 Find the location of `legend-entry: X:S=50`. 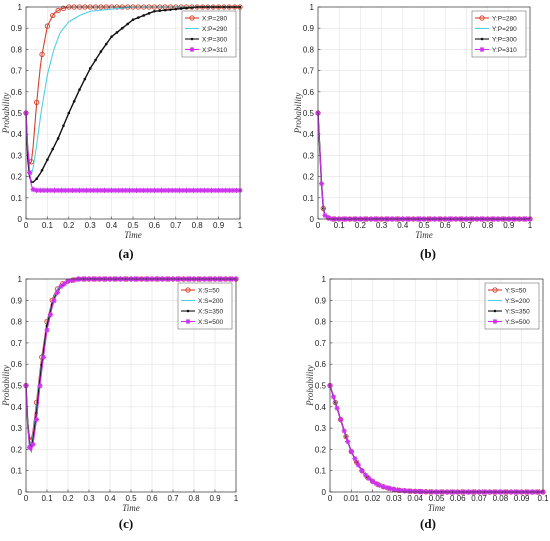

legend-entry: X:S=50 is located at coordinates (209, 290).